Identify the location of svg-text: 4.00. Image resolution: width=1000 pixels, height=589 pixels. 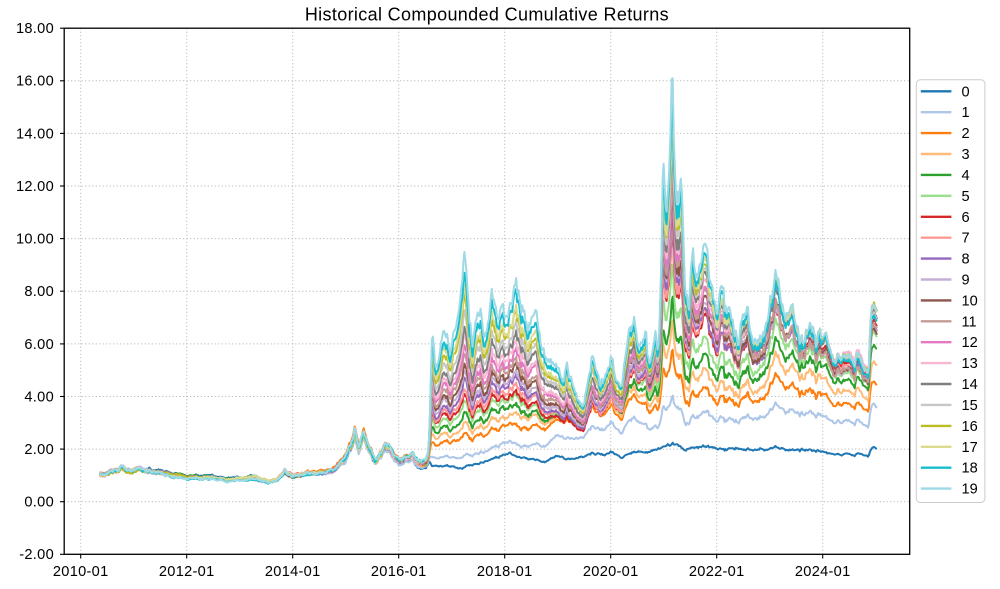
(39, 397).